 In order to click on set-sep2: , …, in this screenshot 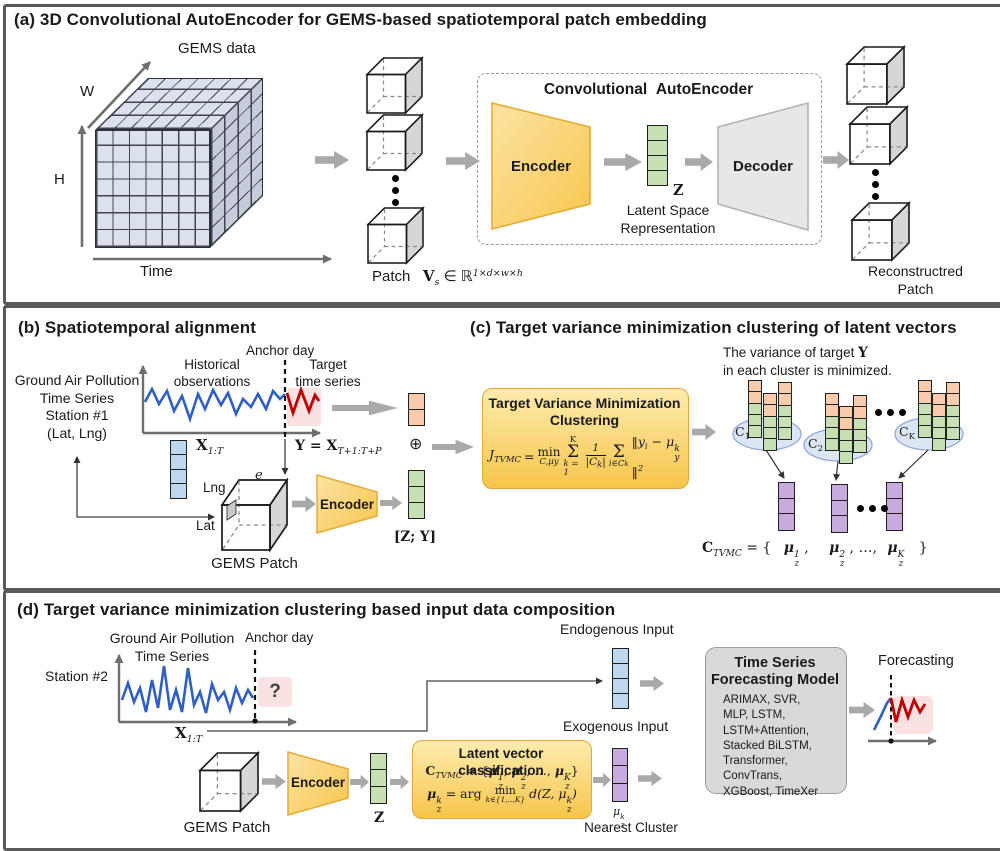, I will do `click(863, 548)`.